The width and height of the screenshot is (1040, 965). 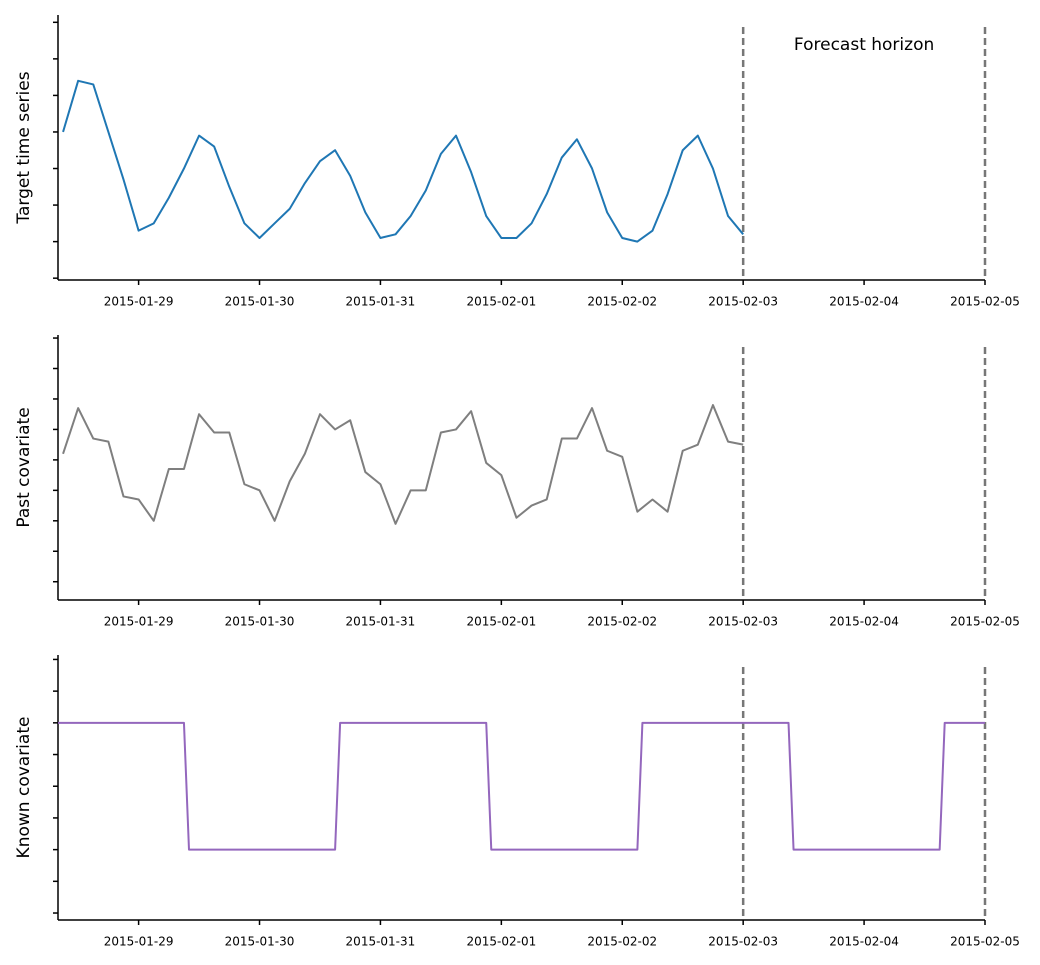 I want to click on y-axis-label: Past covariate, so click(x=24, y=467).